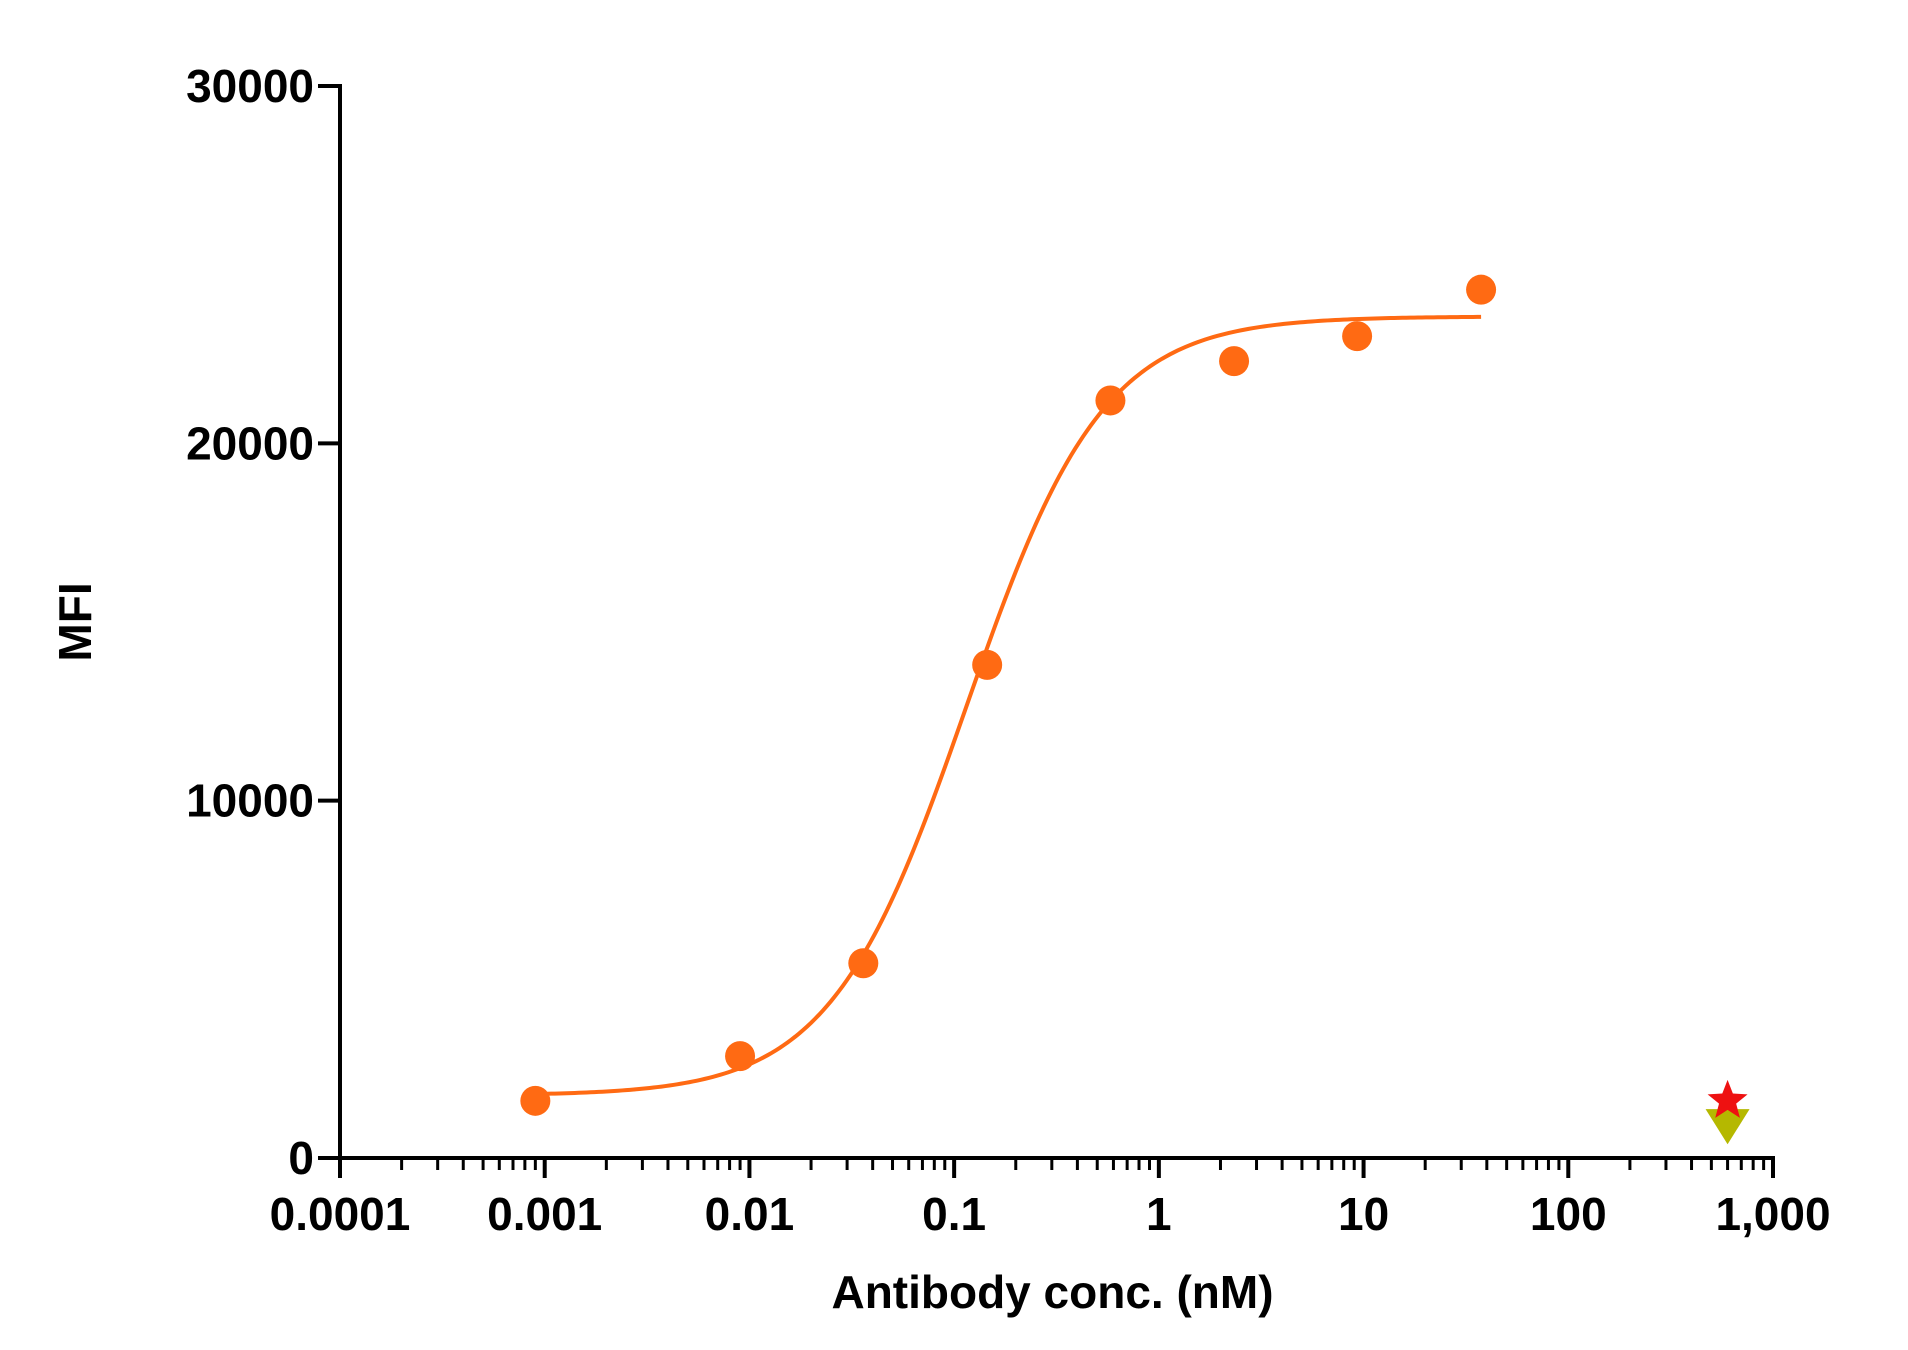 The height and width of the screenshot is (1350, 1908). What do you see at coordinates (301, 1158) in the screenshot?
I see `y-tick-label: 0` at bounding box center [301, 1158].